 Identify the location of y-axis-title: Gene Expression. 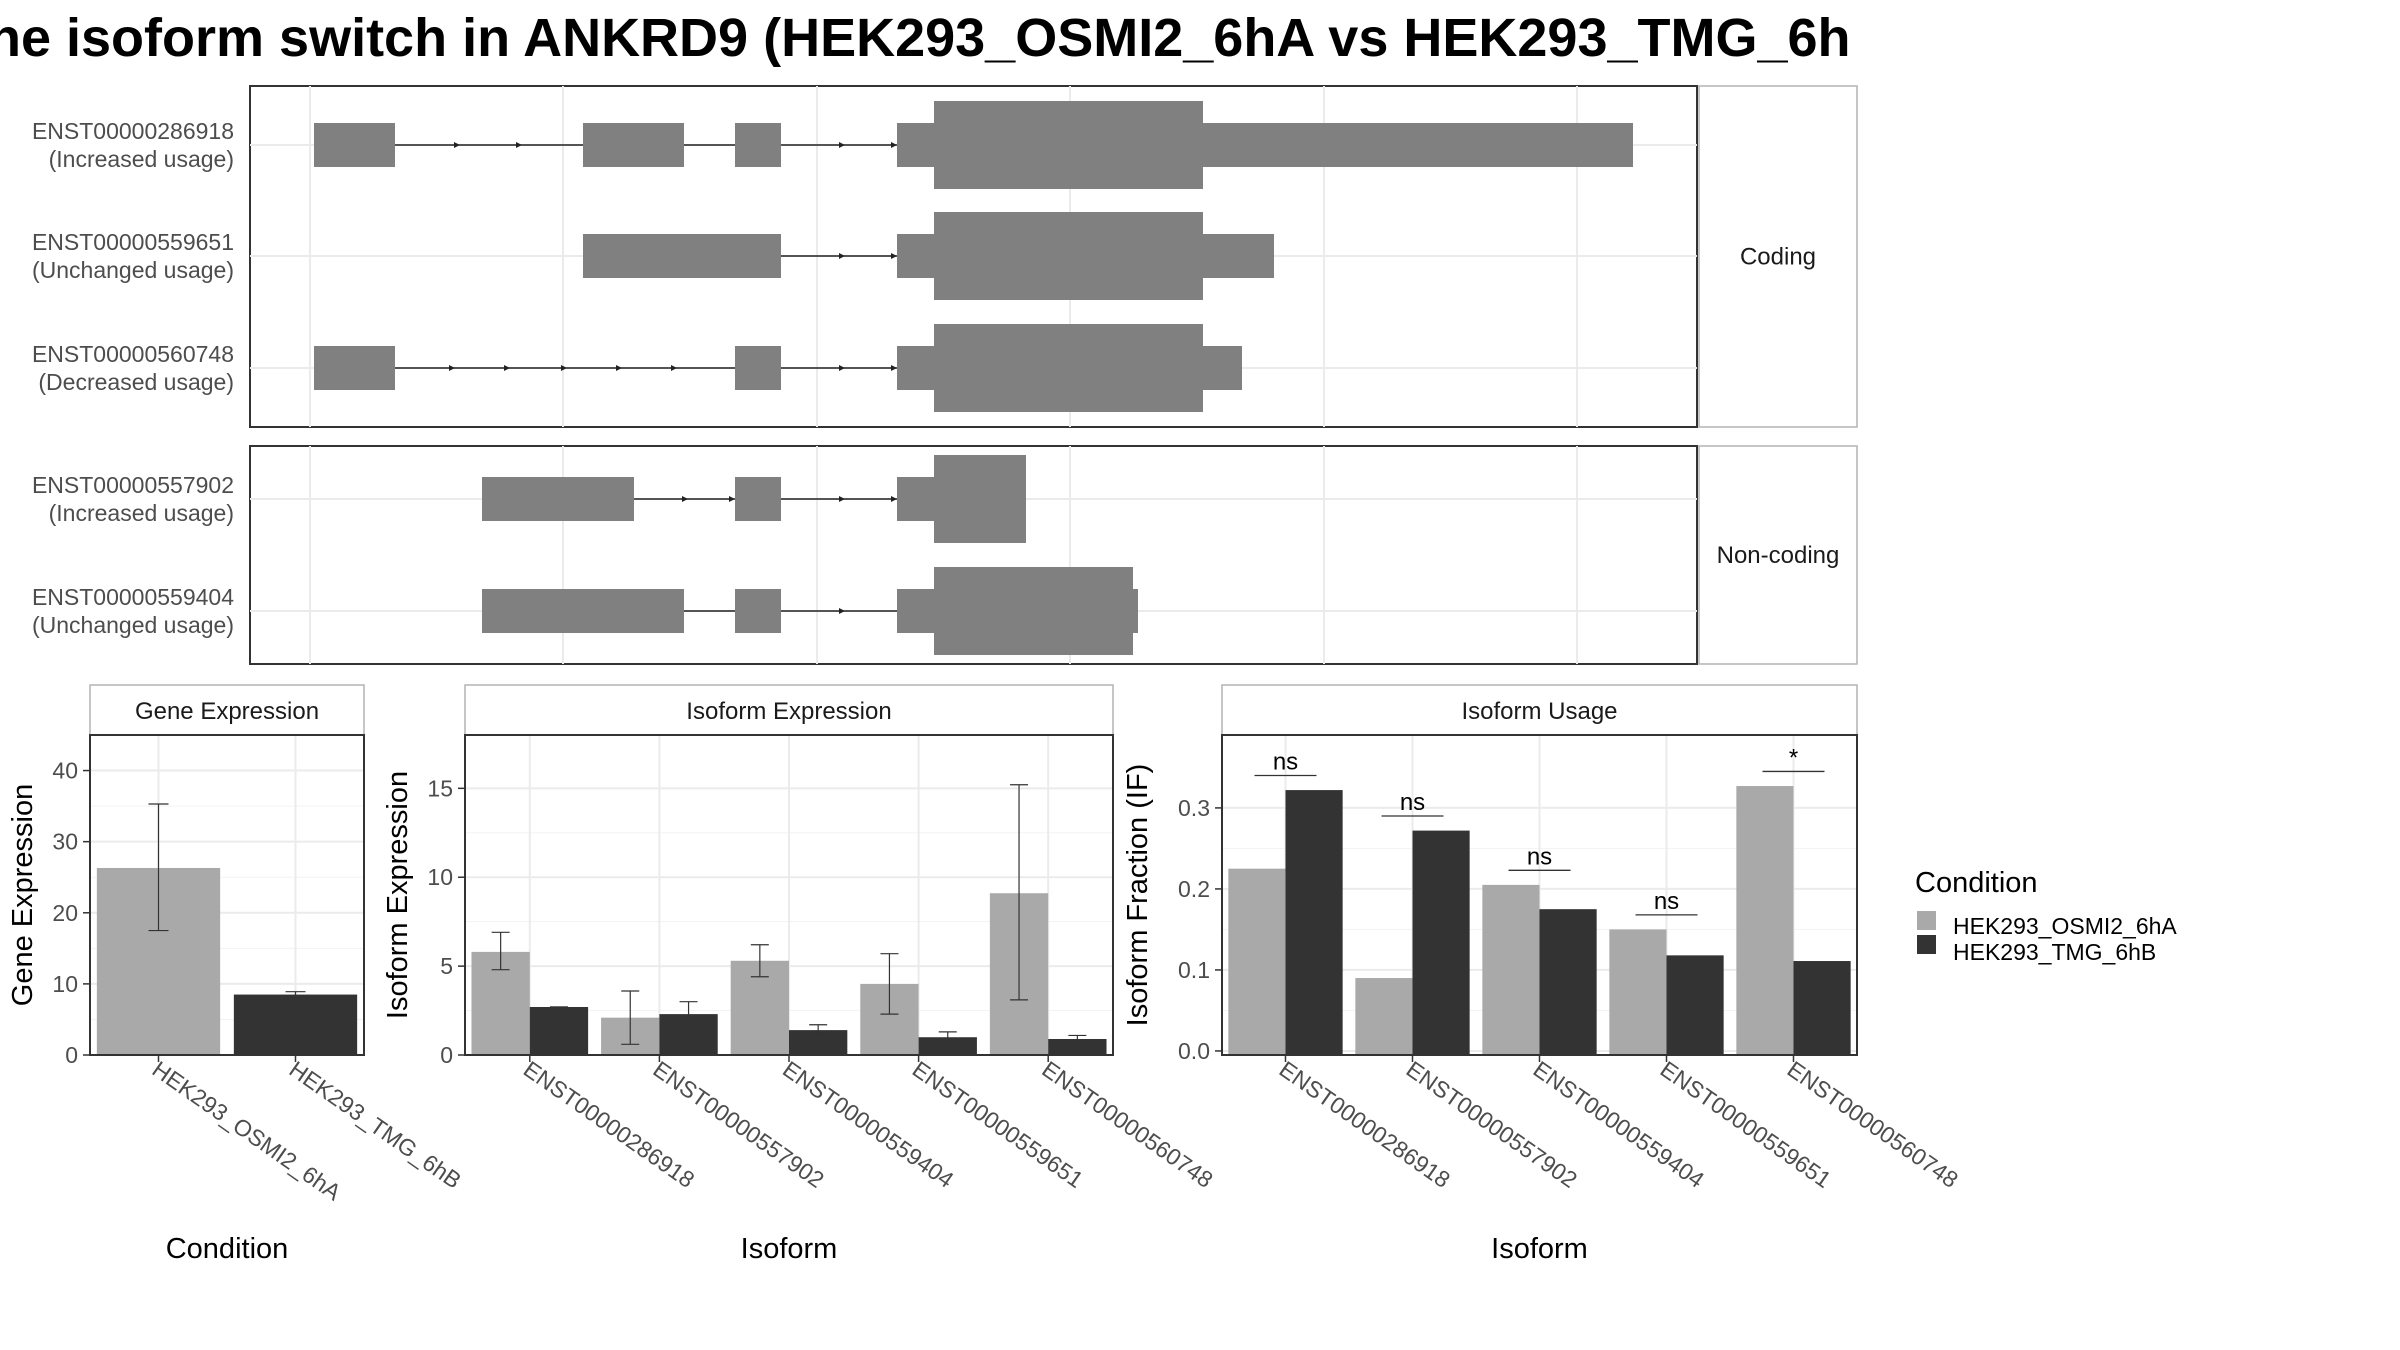
(23, 895).